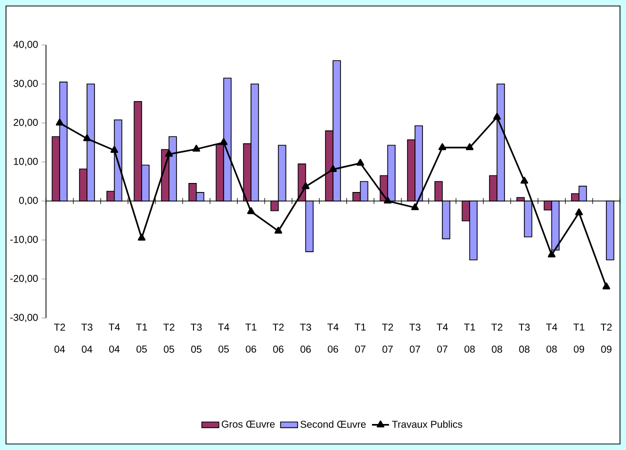 The height and width of the screenshot is (450, 626). I want to click on category-label: T2 04, so click(60, 338).